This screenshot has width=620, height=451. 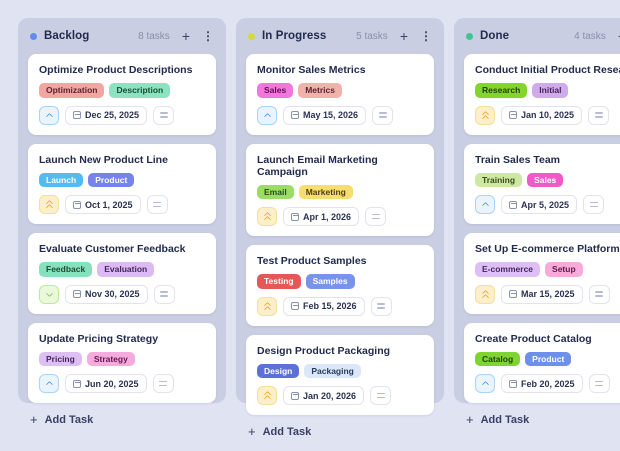 What do you see at coordinates (340, 281) in the screenshot?
I see `tag-list: Testing Samples` at bounding box center [340, 281].